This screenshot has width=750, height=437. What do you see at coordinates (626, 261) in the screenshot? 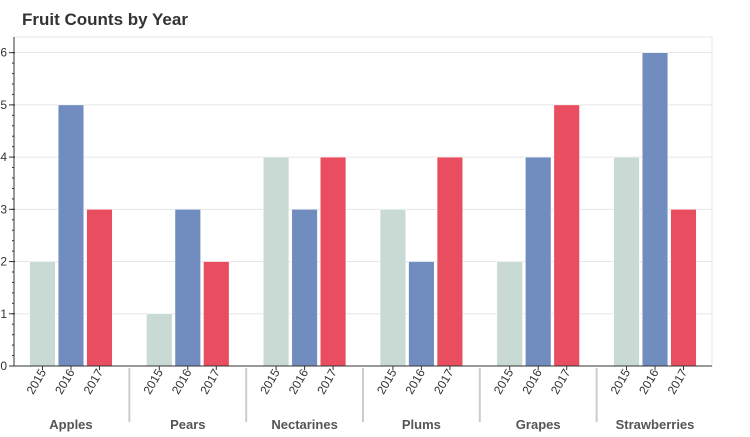
I see `bar-strawberries-2015` at bounding box center [626, 261].